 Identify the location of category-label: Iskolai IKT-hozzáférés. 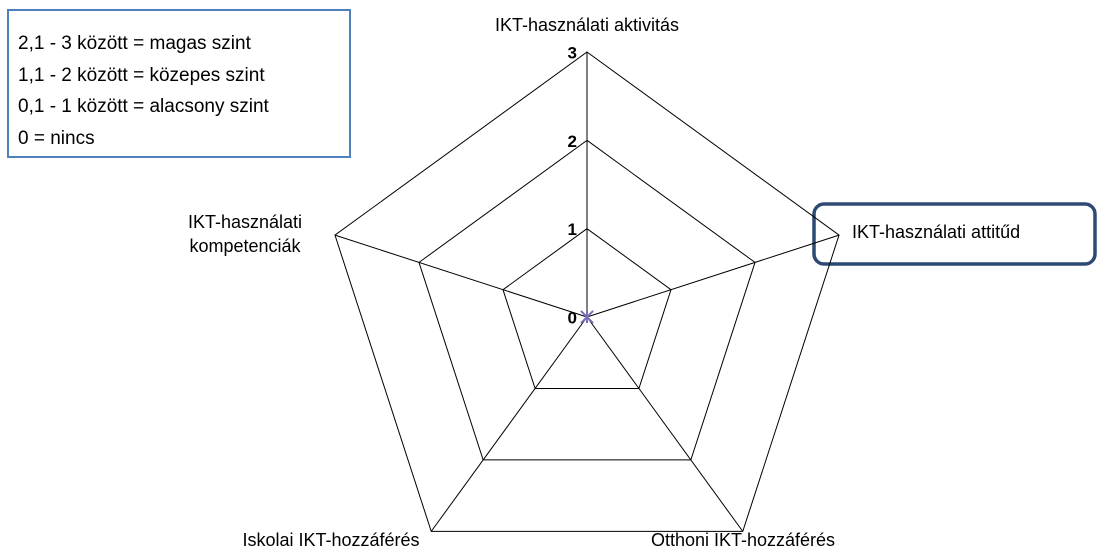
(331, 540).